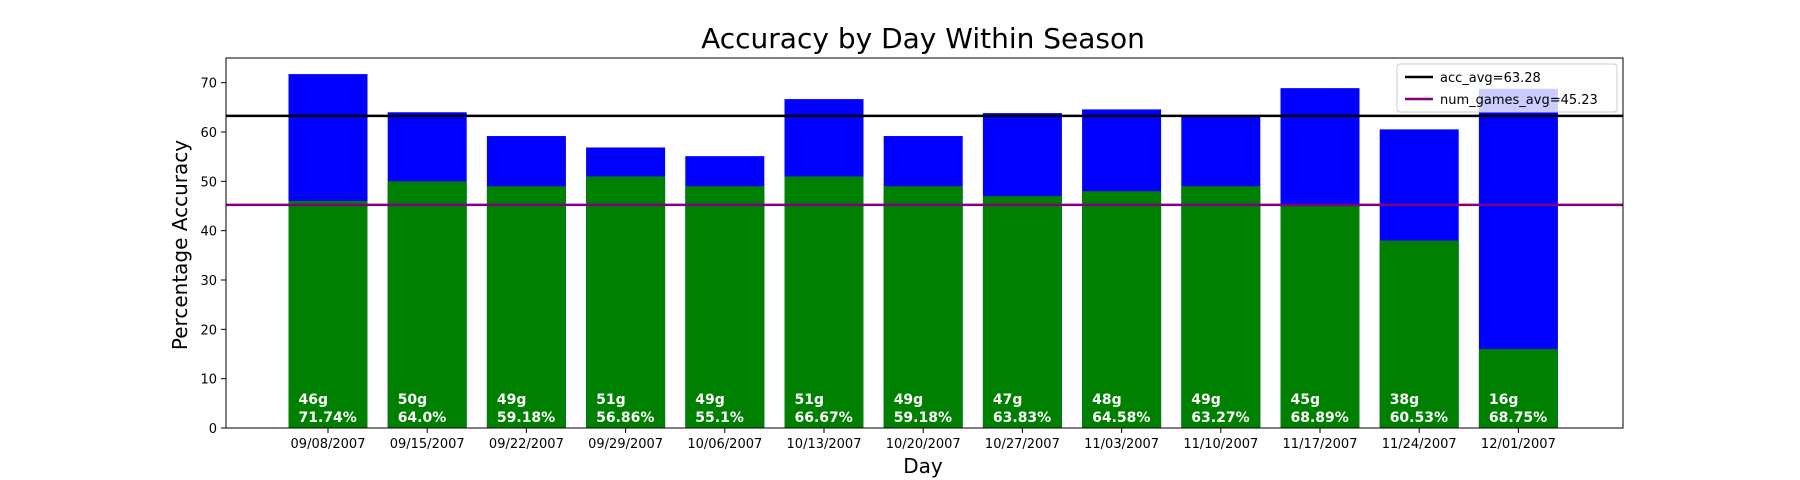 This screenshot has width=1800, height=480. Describe the element at coordinates (1306, 400) in the screenshot. I see `bar-games-label: 45g` at that location.